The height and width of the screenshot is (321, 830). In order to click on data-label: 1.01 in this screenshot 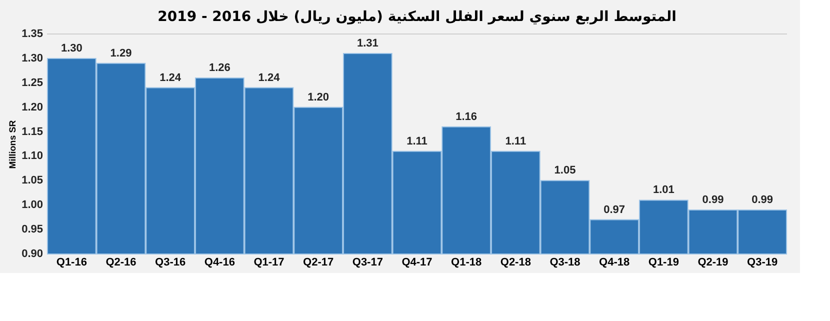, I will do `click(663, 190)`.